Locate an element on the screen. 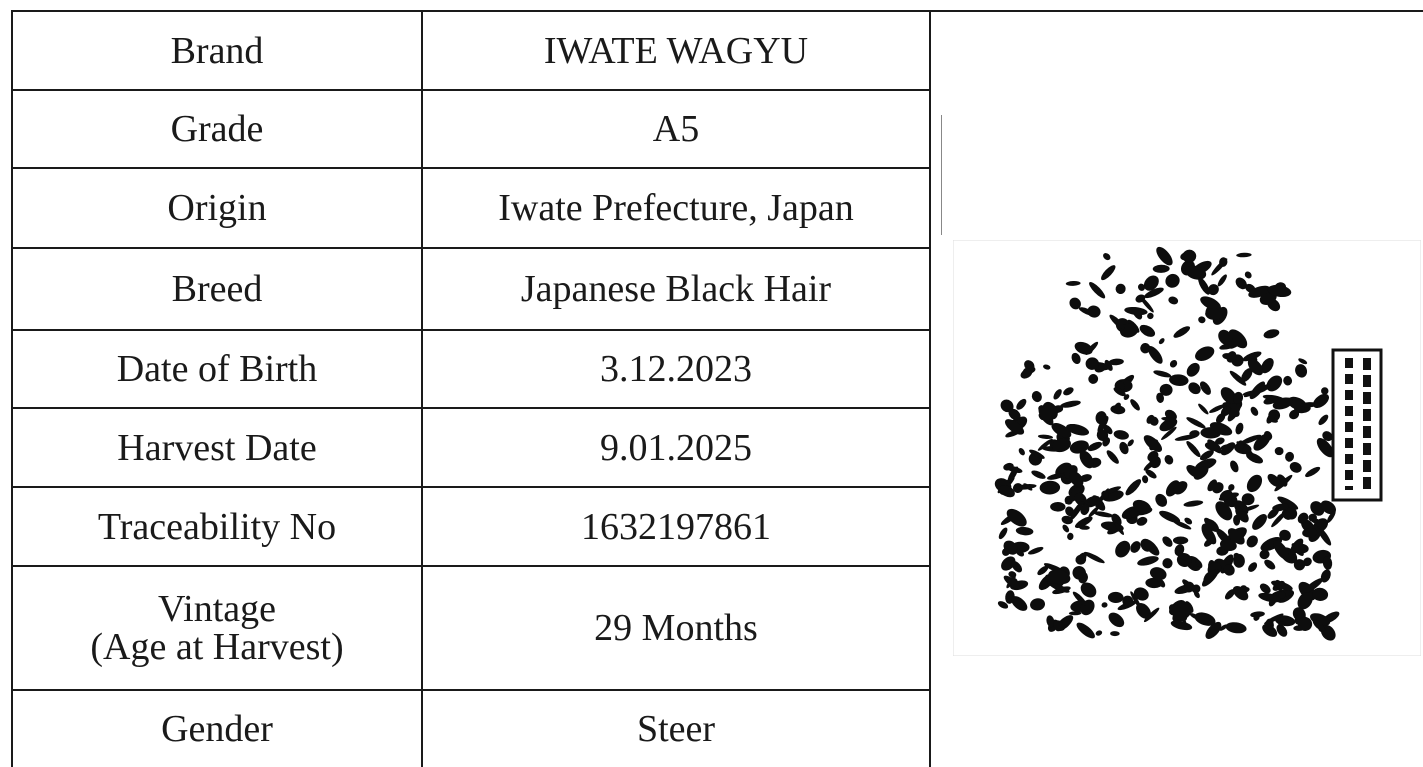 The image size is (1423, 767). row-value: A5 is located at coordinates (676, 129).